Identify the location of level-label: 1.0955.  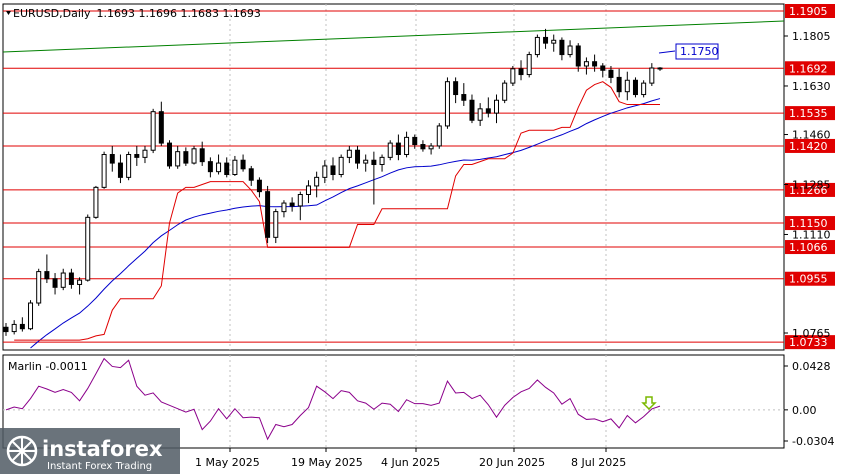
(808, 279).